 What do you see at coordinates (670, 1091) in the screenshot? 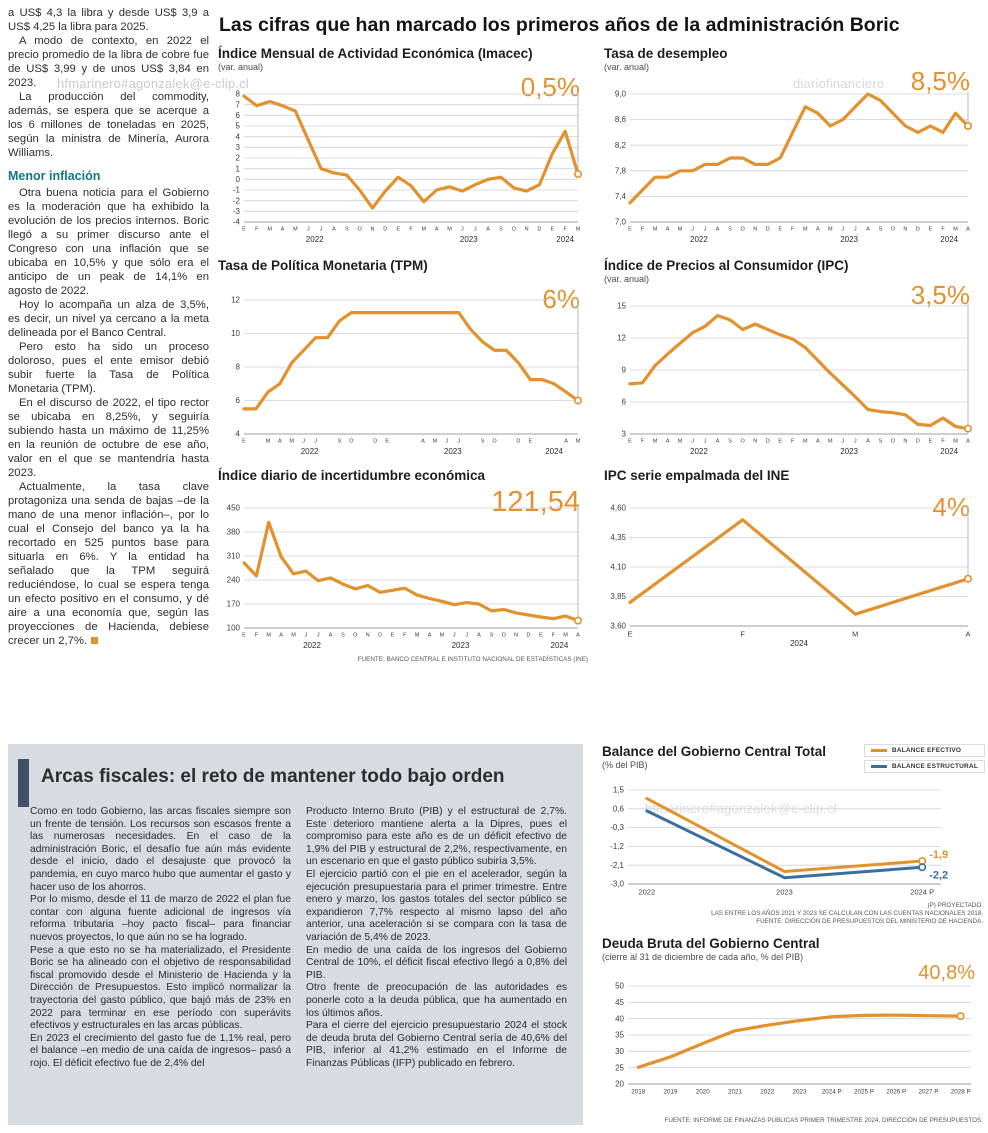
I see `x-tick-label: 2019` at bounding box center [670, 1091].